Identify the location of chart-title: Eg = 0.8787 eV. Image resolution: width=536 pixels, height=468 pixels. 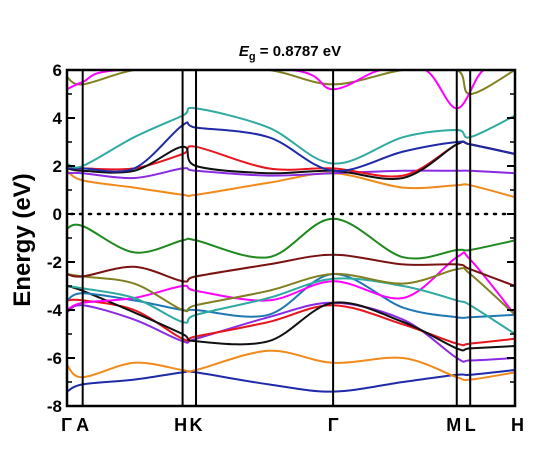
(290, 53).